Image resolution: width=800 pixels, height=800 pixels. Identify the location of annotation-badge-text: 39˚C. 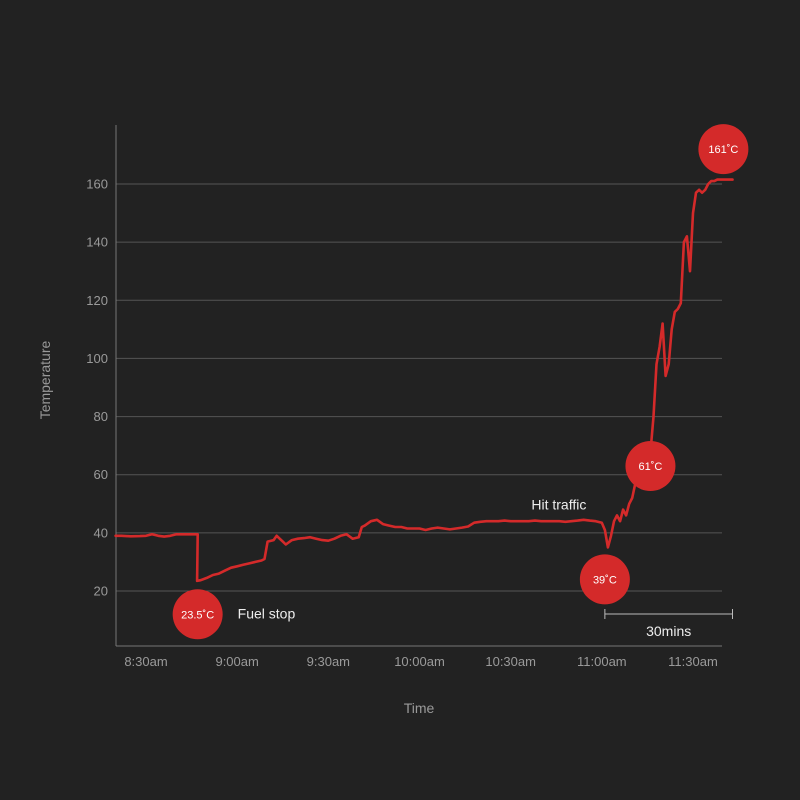
(605, 580).